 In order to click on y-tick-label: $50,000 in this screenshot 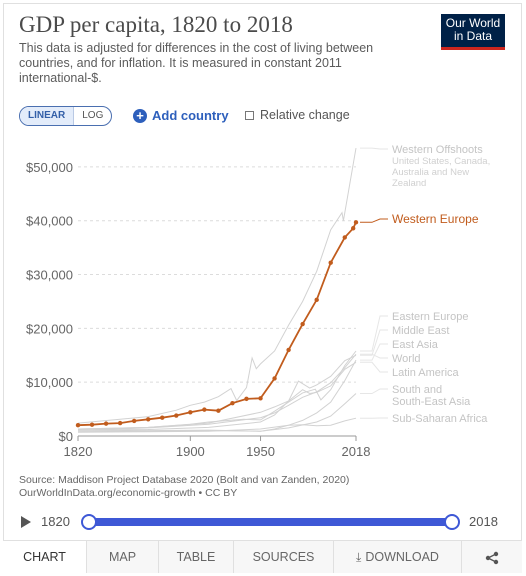, I will do `click(49, 167)`.